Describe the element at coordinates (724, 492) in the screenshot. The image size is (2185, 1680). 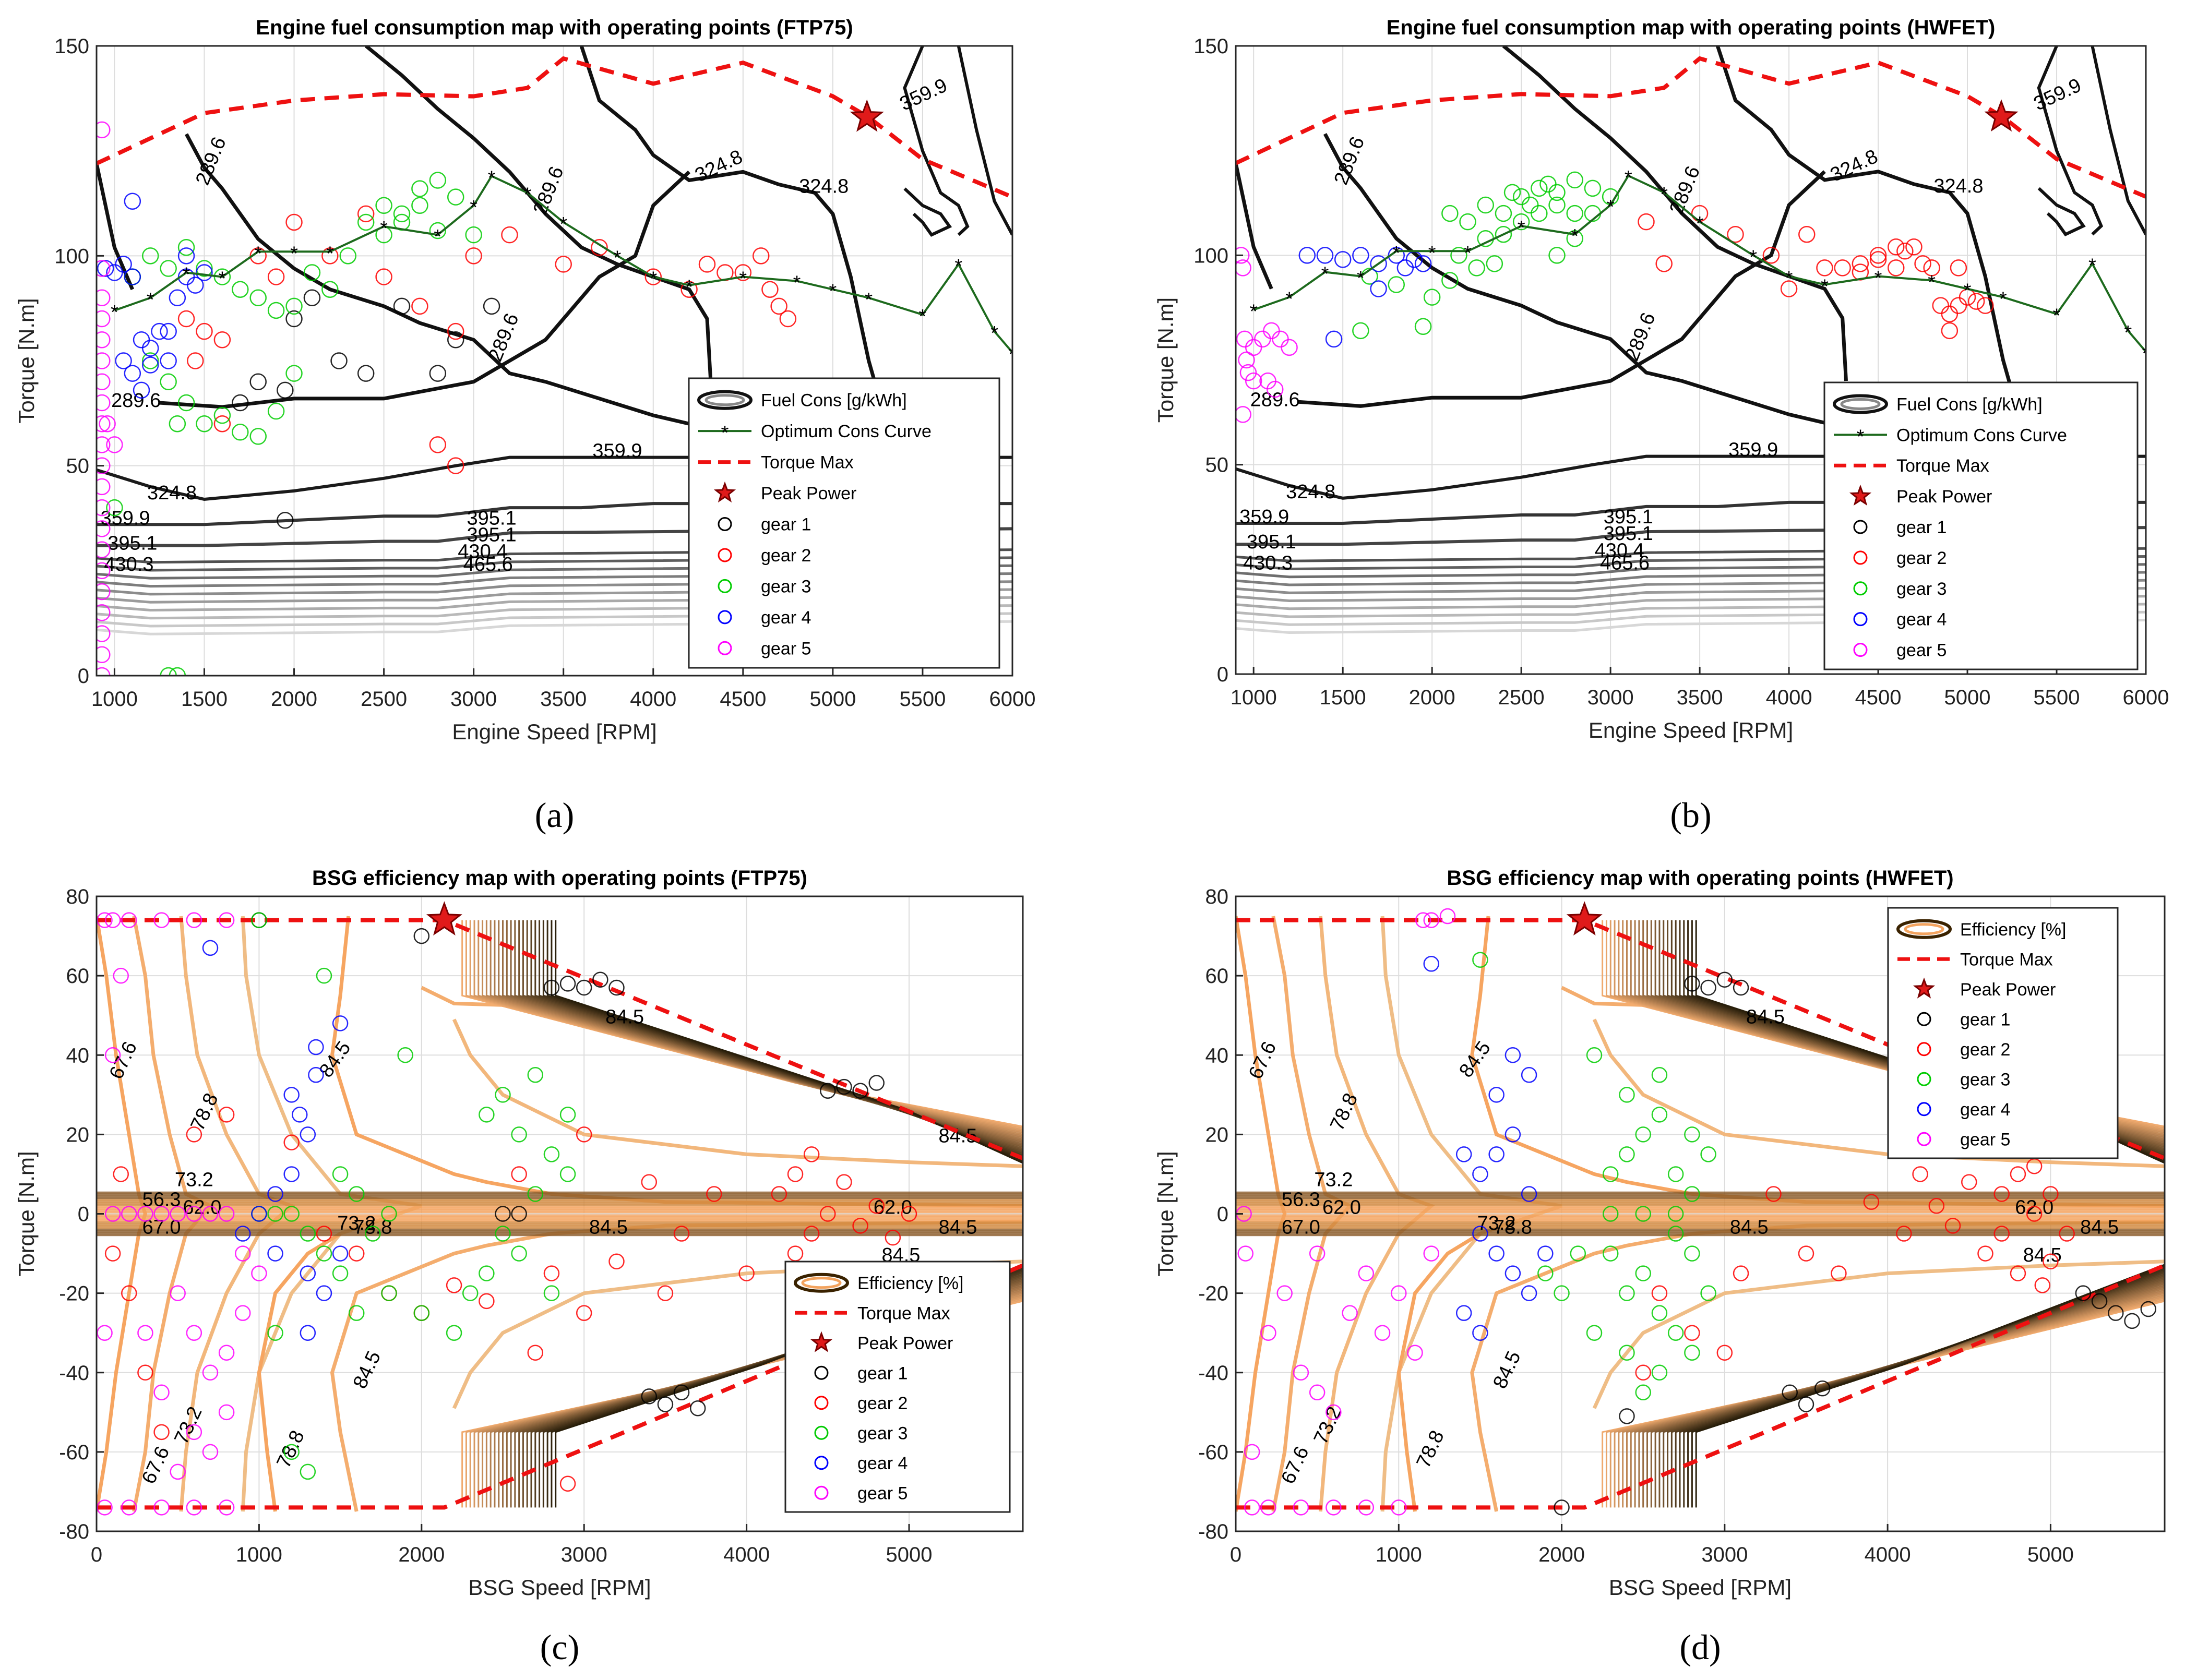
I see `legend-star` at that location.